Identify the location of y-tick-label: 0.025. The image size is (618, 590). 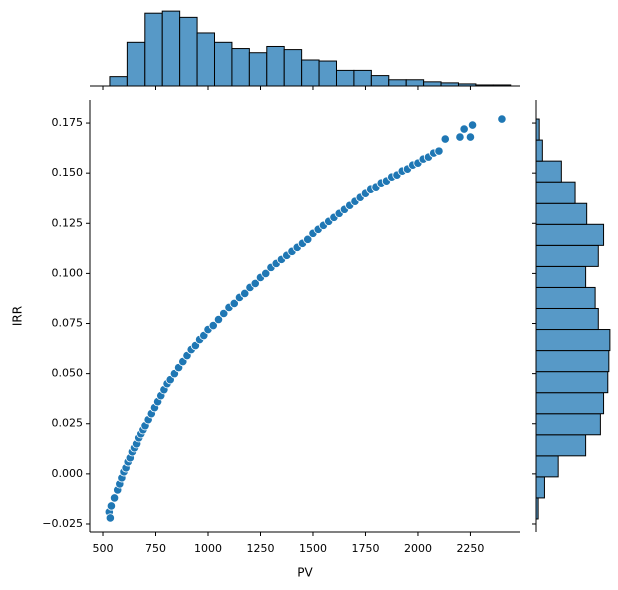
(68, 423).